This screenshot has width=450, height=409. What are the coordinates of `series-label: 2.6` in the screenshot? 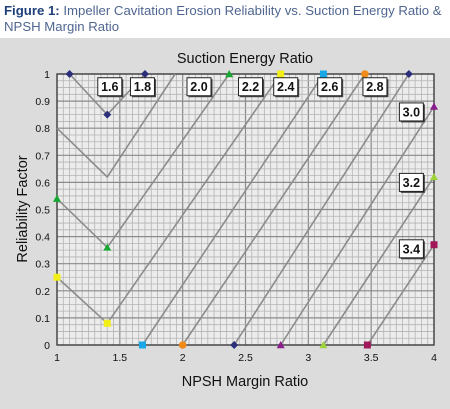 It's located at (329, 87).